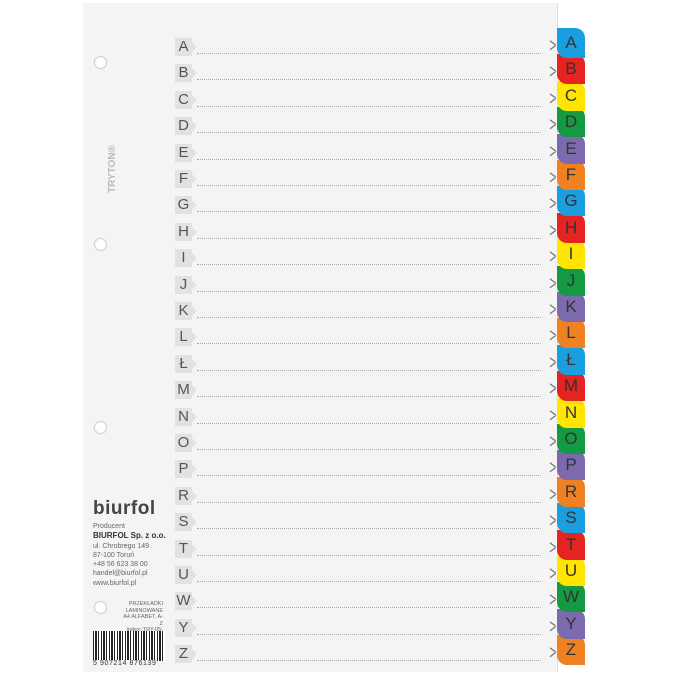  I want to click on tab-J: J, so click(571, 280).